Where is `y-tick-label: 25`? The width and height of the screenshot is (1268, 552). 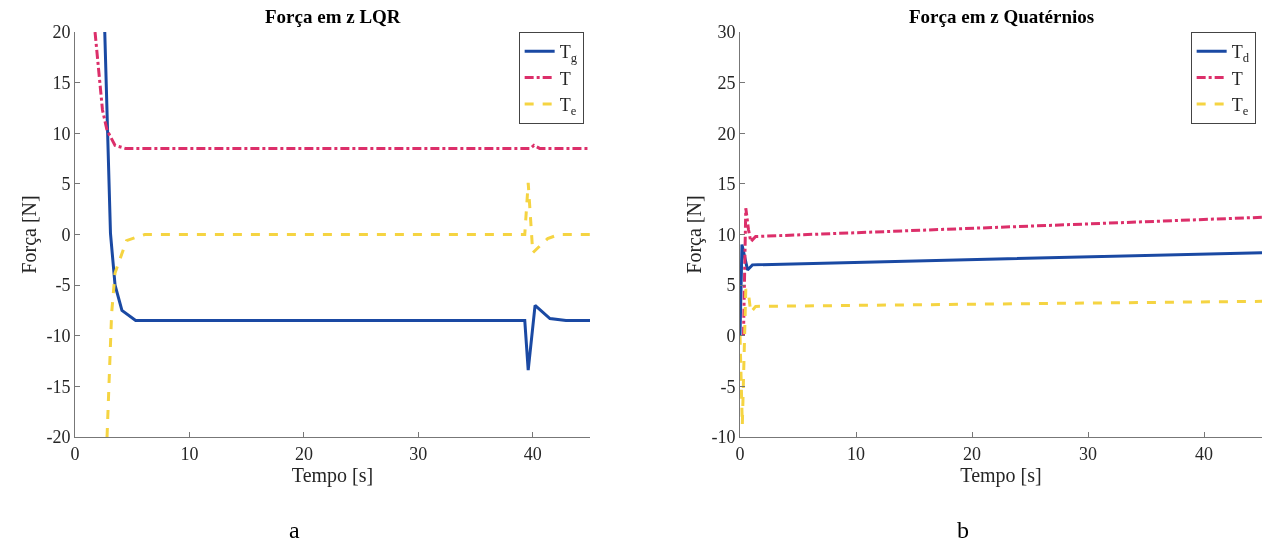
y-tick-label: 25 is located at coordinates (726, 82).